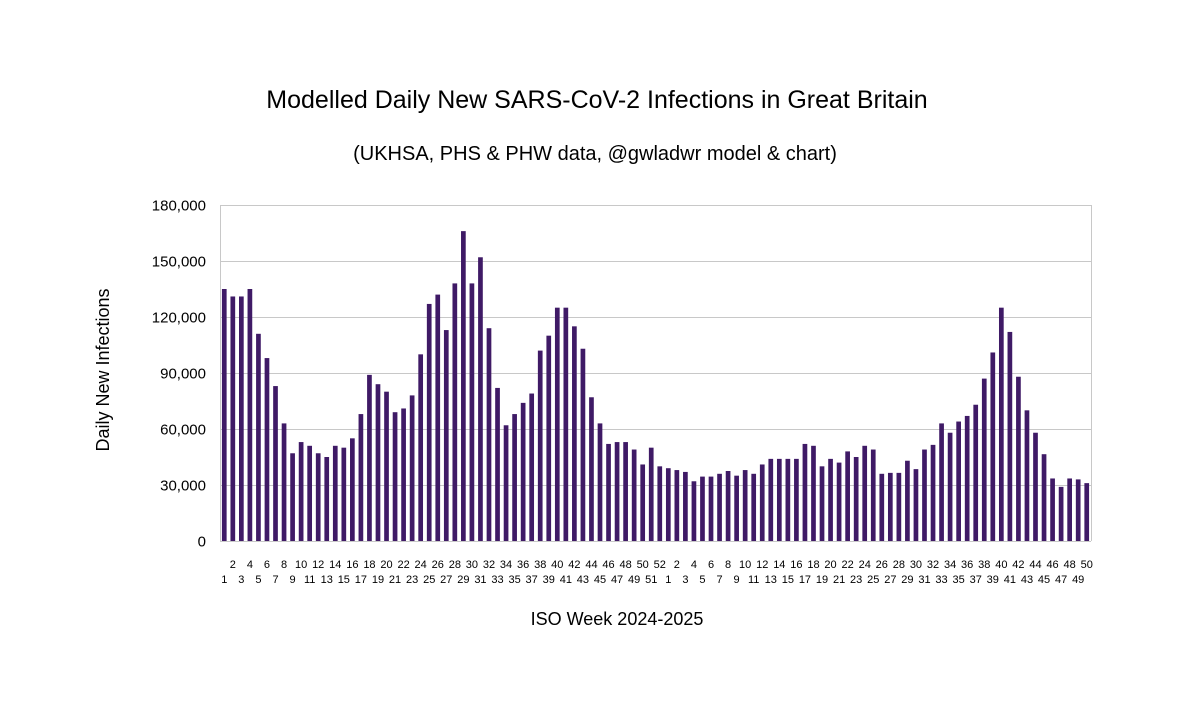 This screenshot has width=1200, height=703. I want to click on y-tick-labels: 0 30,000 60,000 90,000 120,000 150,000 180,000, so click(179, 374).